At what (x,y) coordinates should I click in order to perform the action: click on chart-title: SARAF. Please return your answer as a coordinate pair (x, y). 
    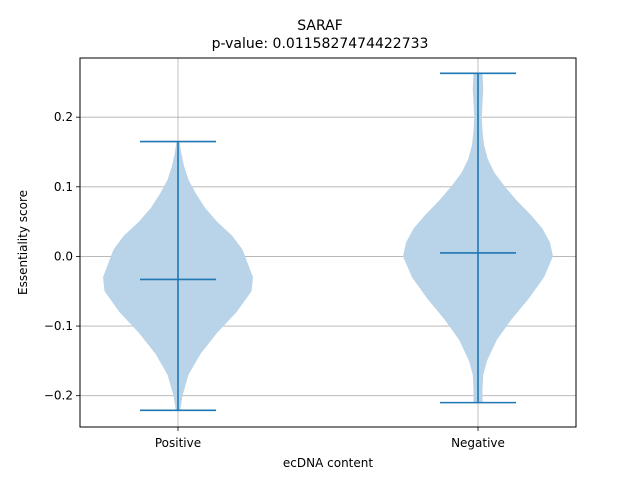
    Looking at the image, I should click on (320, 26).